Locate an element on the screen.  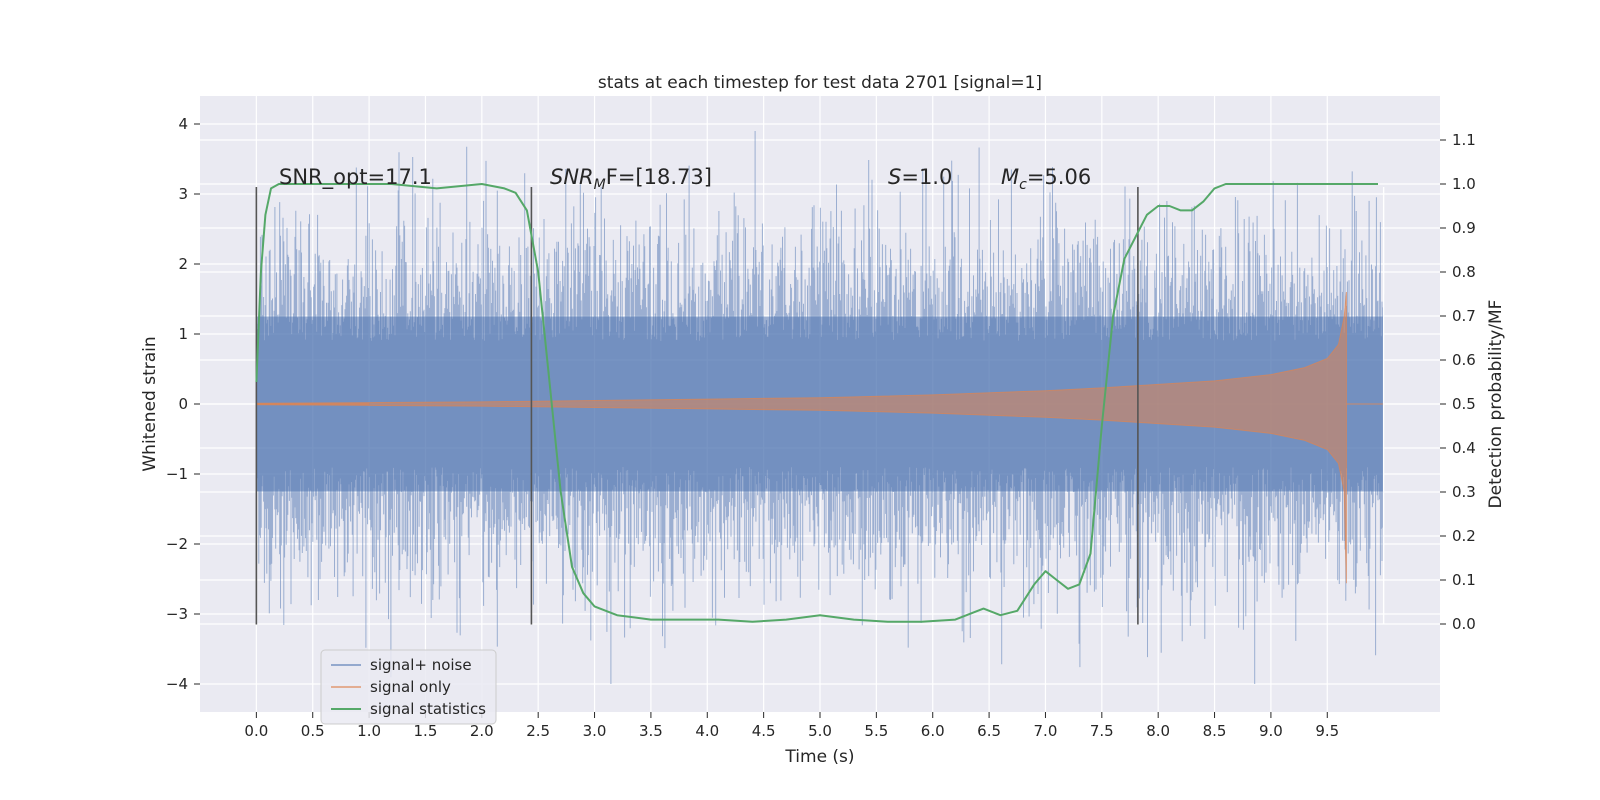
legend-label-signal-noise: signal+ noise is located at coordinates (421, 665).